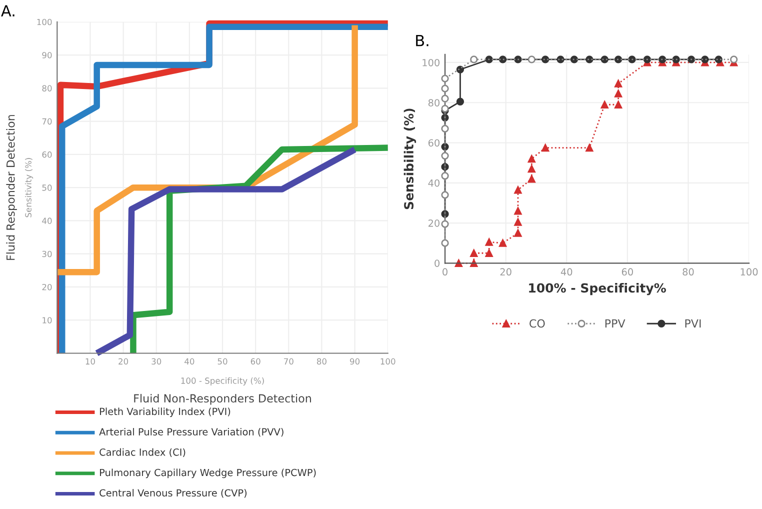 The image size is (762, 509). What do you see at coordinates (90, 361) in the screenshot?
I see `x-tick-label: 10` at bounding box center [90, 361].